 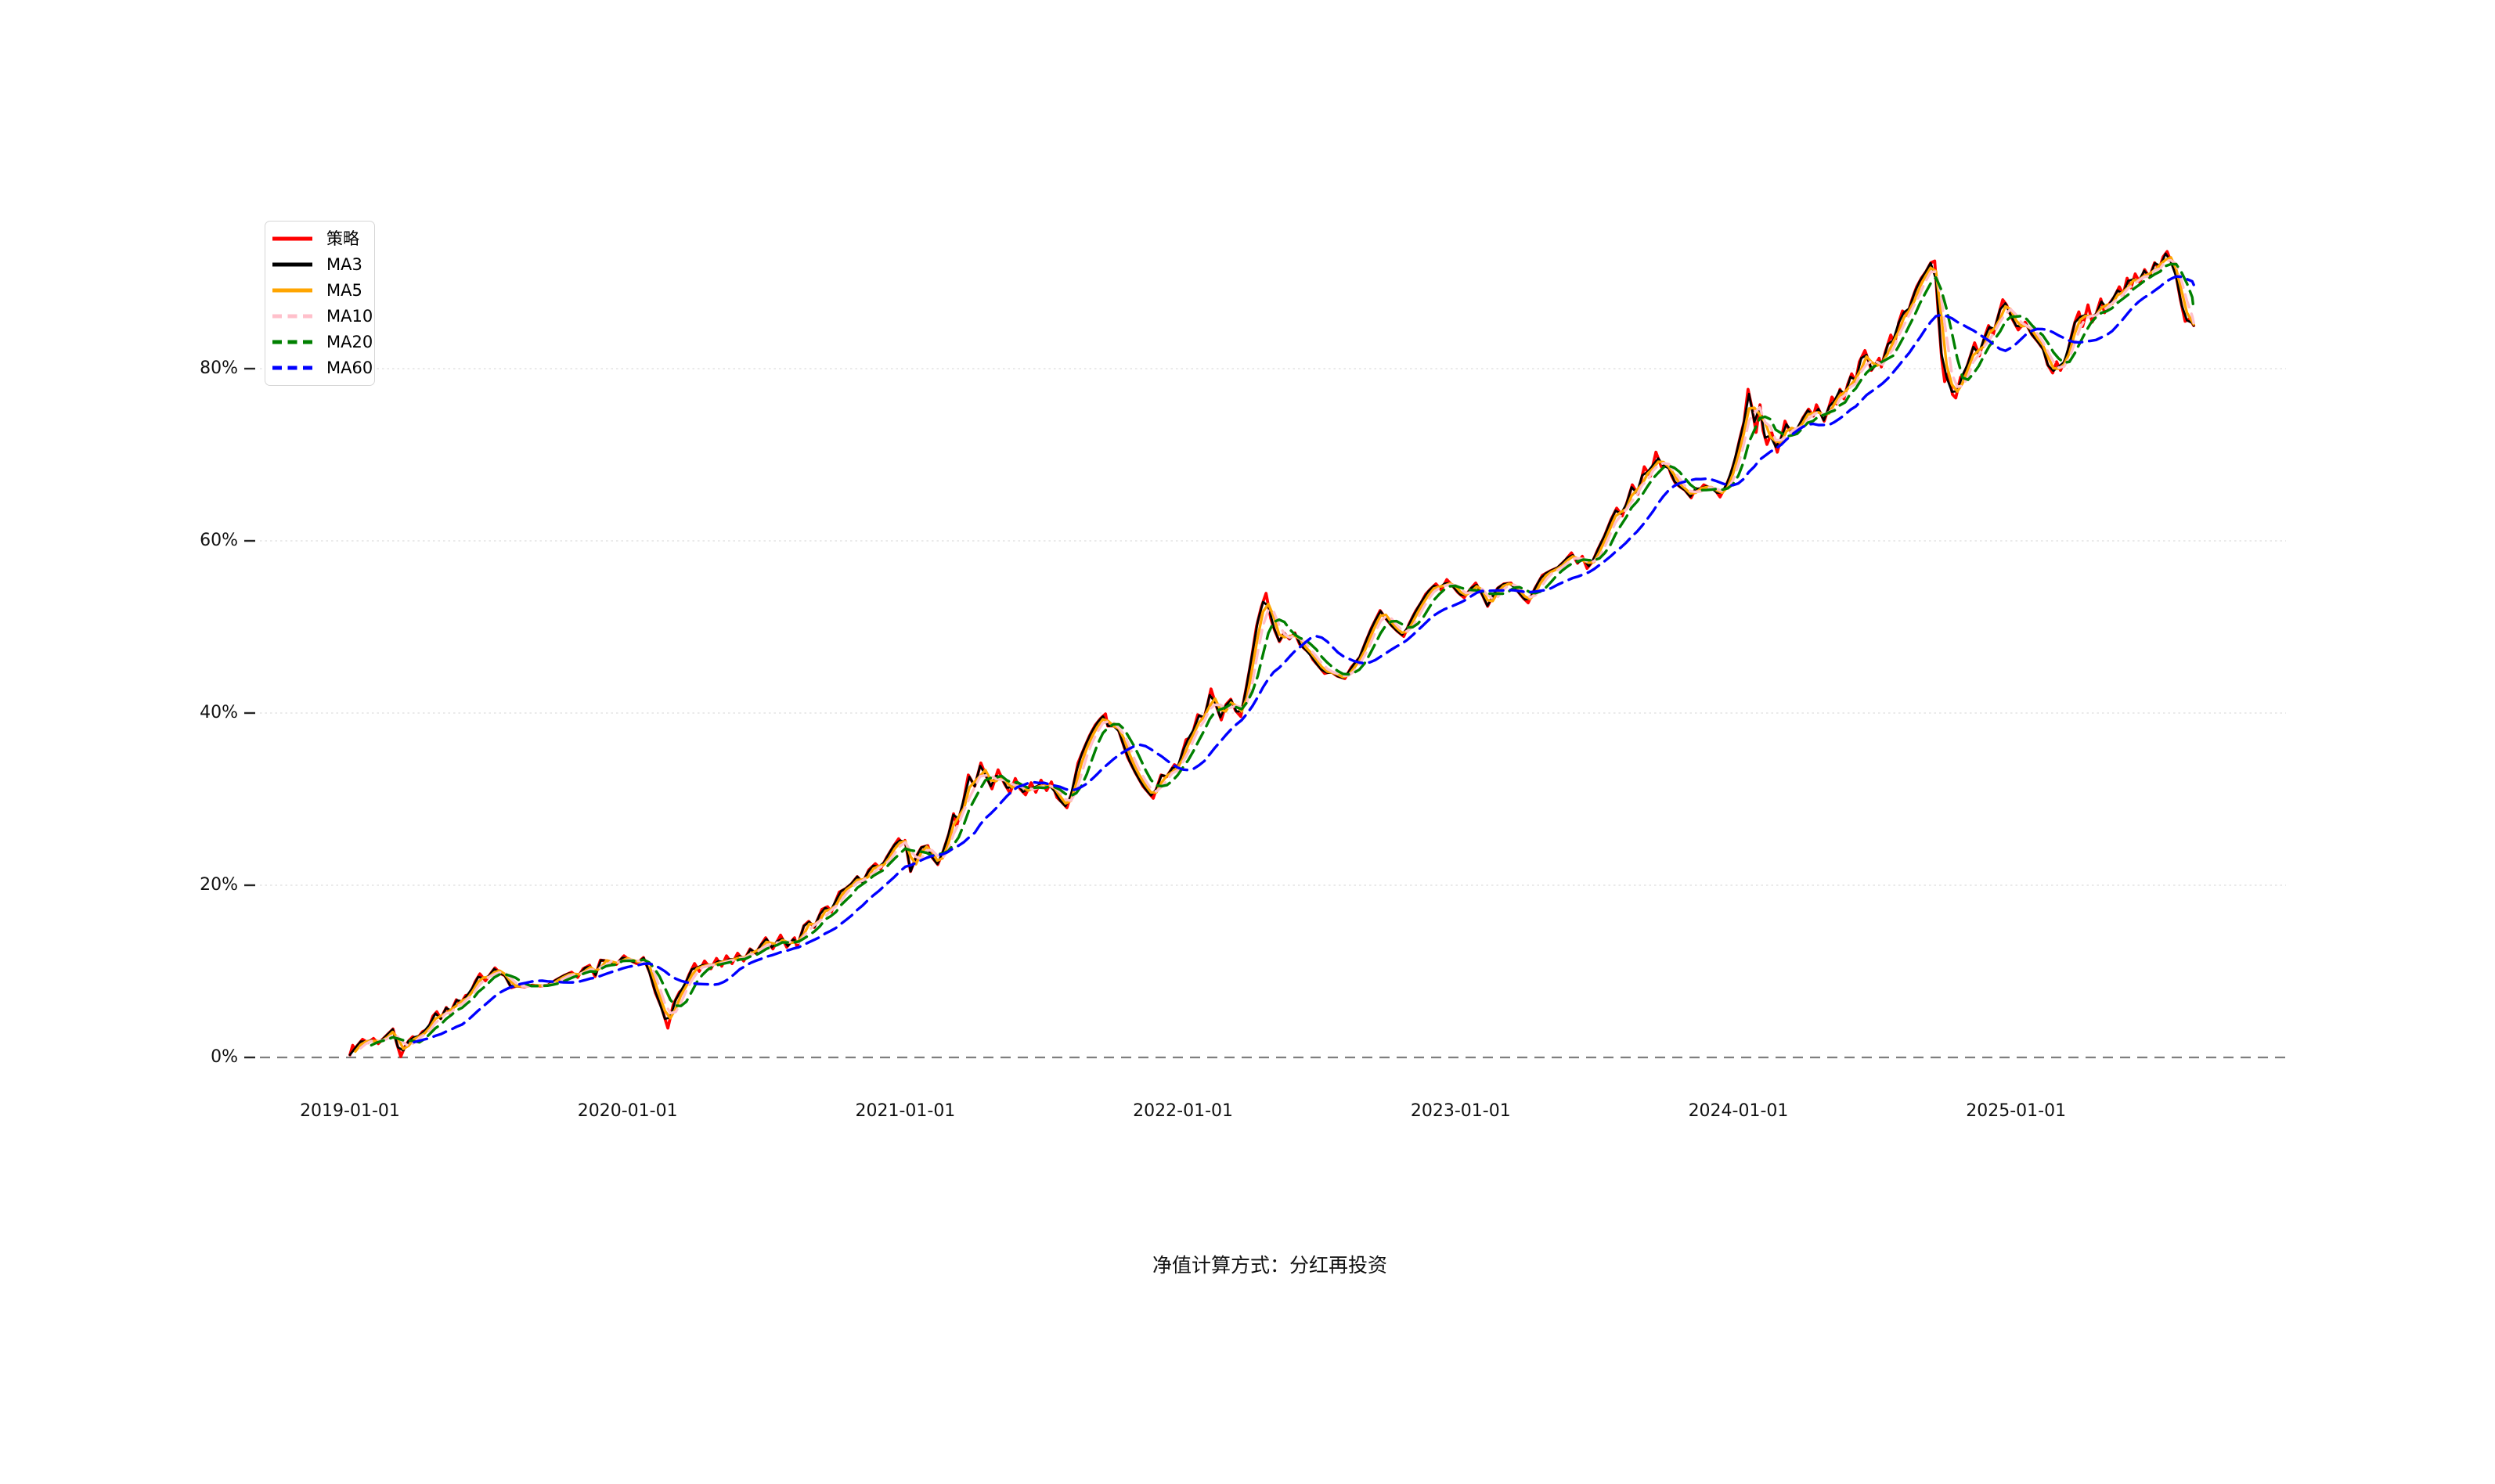 I want to click on x-tick-label: 2025-01-01, so click(x=2017, y=1111).